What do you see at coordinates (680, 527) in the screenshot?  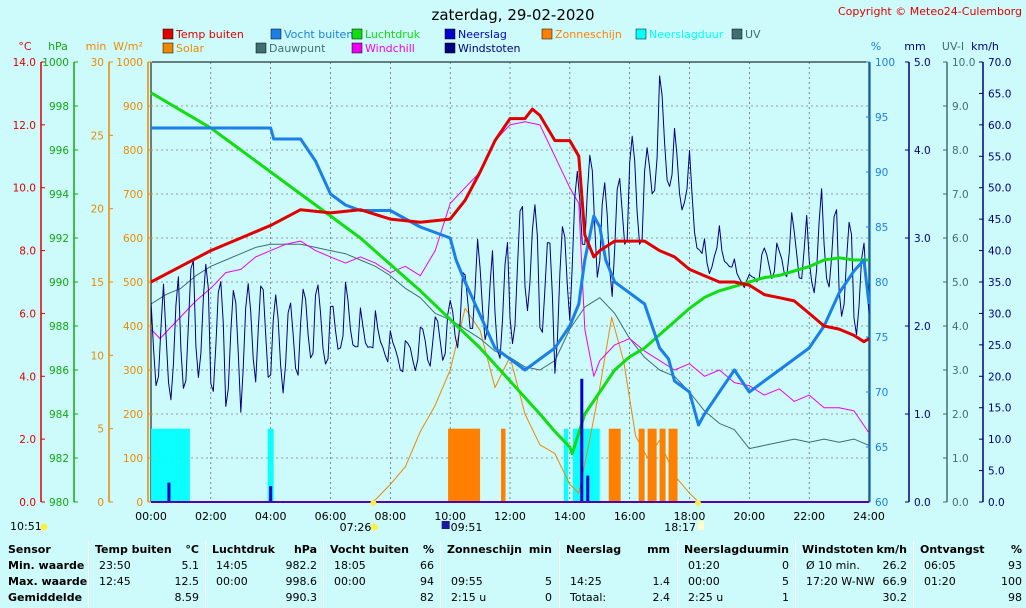 I see `sunset-label: 18:17` at bounding box center [680, 527].